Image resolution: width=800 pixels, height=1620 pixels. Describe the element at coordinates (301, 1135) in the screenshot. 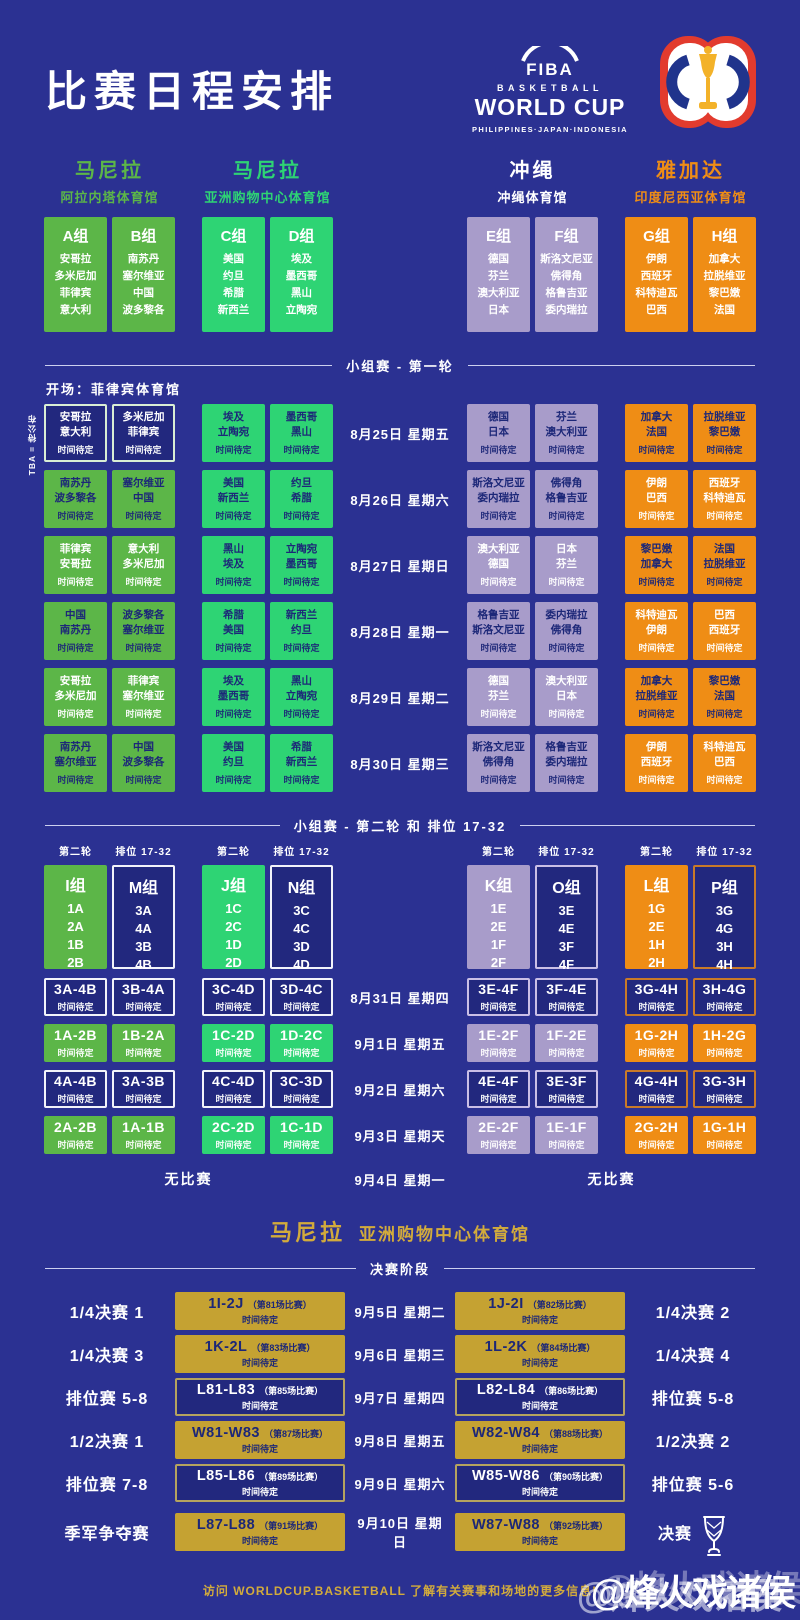

I see `match-cell: 1C-1D 时间待定` at that location.